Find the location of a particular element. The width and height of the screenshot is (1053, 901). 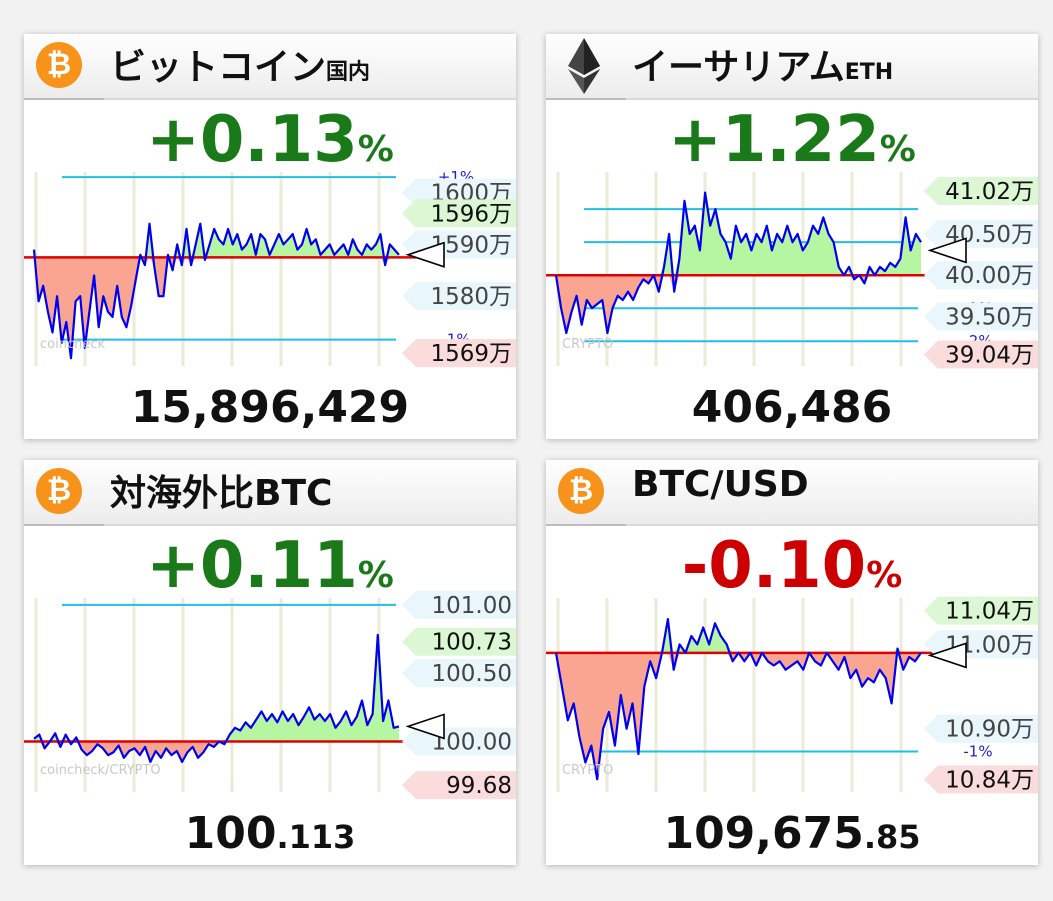

panel-header: ₿ 対海外比BTC is located at coordinates (270, 493).